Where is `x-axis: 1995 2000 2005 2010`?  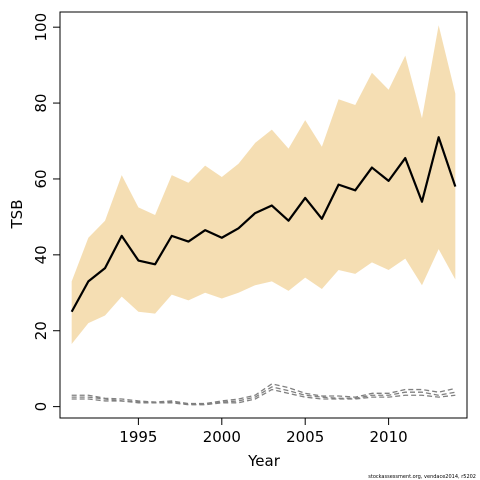
x-axis: 1995 2000 2005 2010 is located at coordinates (263, 431).